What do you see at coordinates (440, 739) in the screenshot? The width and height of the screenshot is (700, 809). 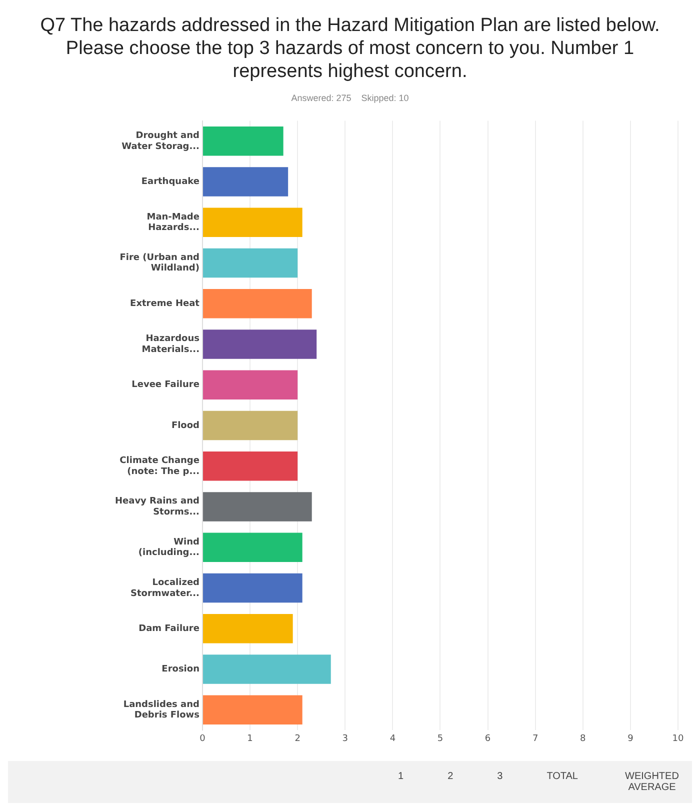 I see `x-tick-label: 5` at bounding box center [440, 739].